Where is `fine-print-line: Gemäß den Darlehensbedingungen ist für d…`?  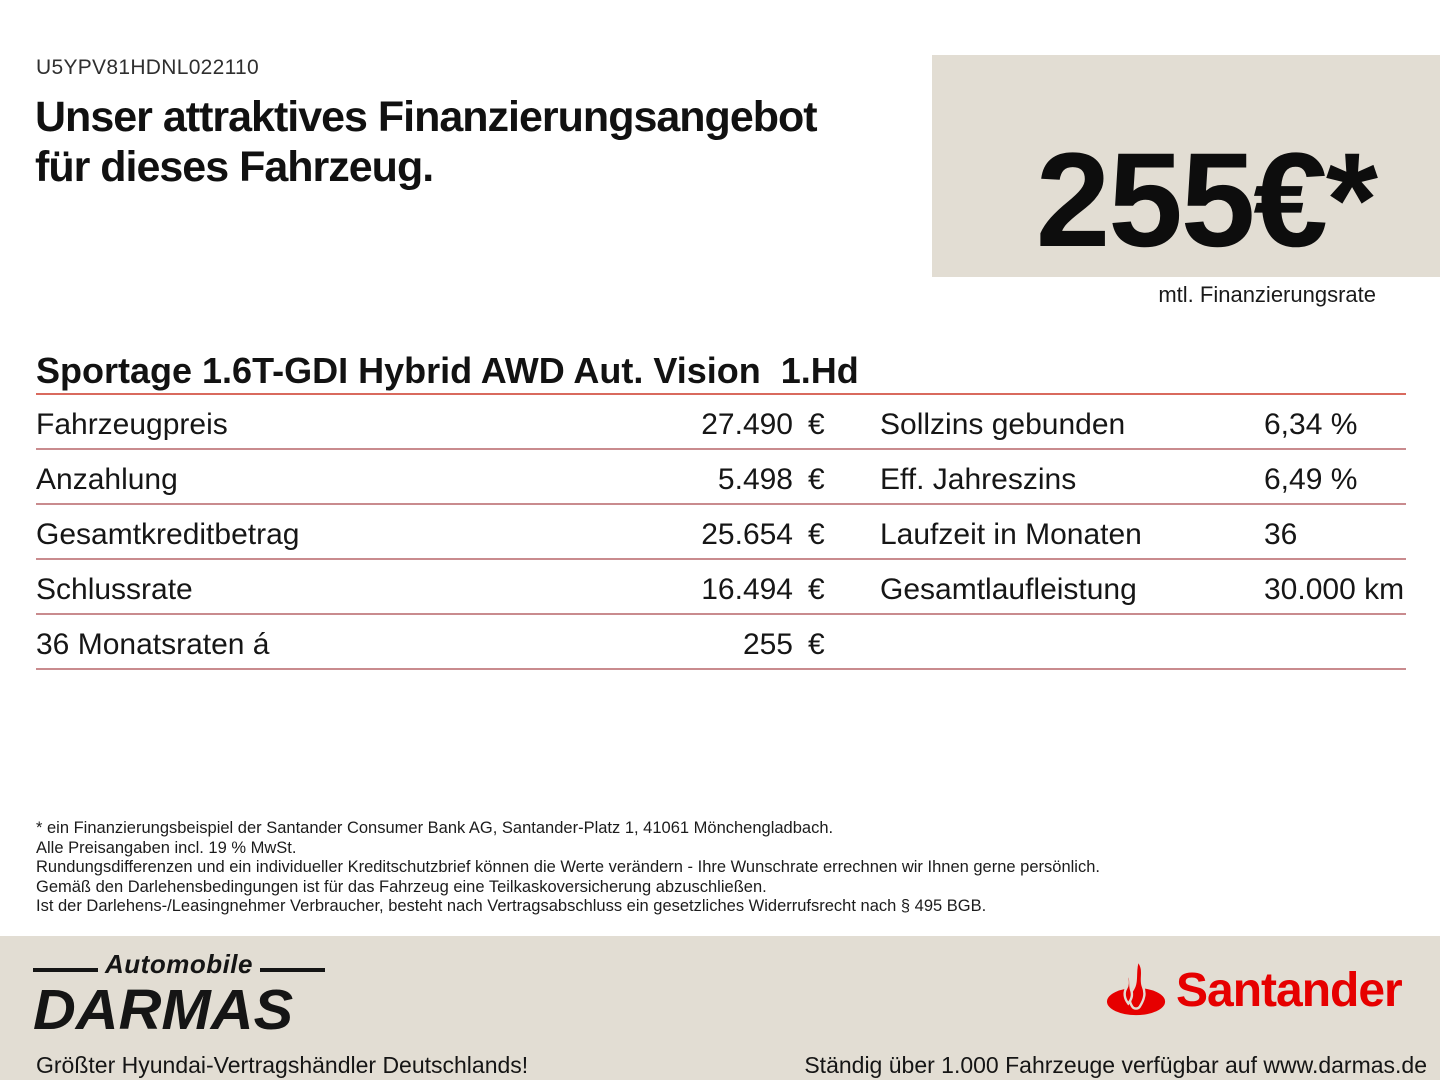 fine-print-line: Gemäß den Darlehensbedingungen ist für d… is located at coordinates (401, 886).